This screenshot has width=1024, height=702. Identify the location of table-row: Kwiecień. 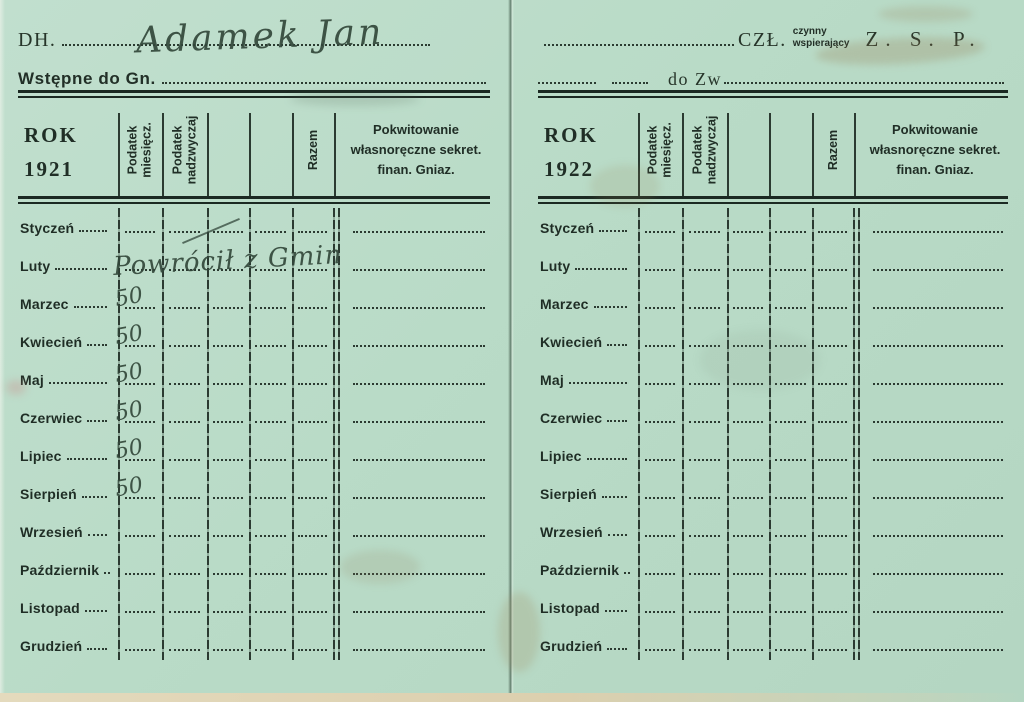
(773, 339).